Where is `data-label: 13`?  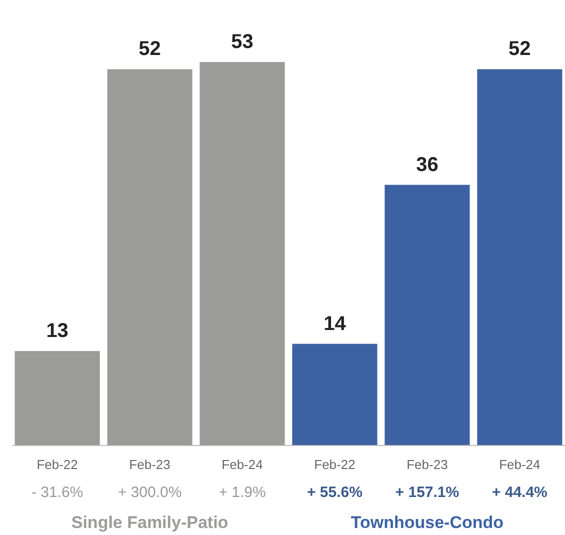
data-label: 13 is located at coordinates (57, 331).